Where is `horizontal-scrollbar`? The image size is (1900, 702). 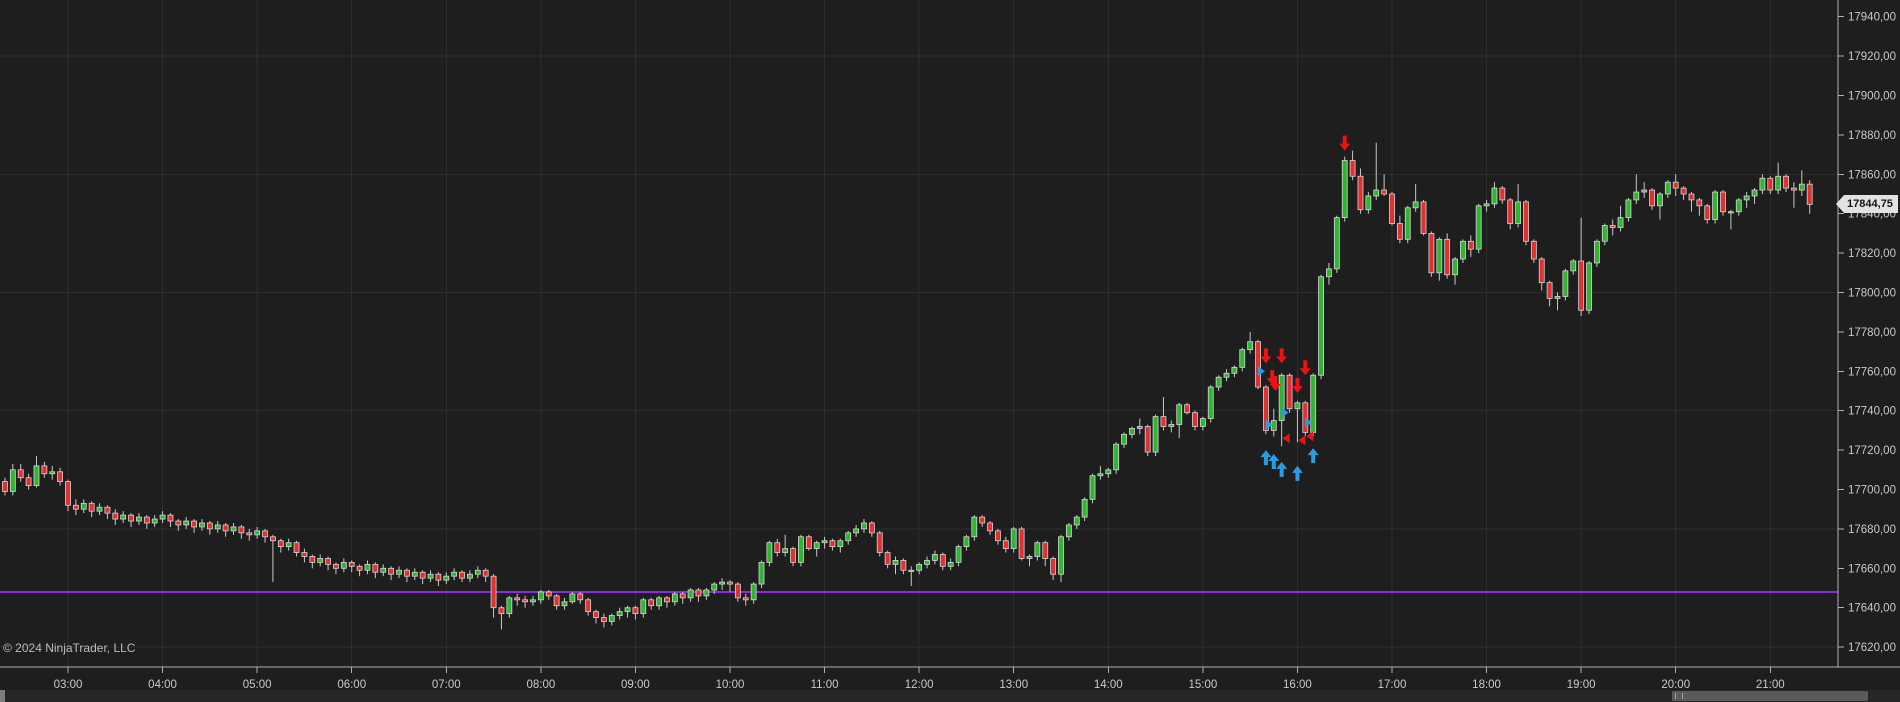
horizontal-scrollbar is located at coordinates (950, 696).